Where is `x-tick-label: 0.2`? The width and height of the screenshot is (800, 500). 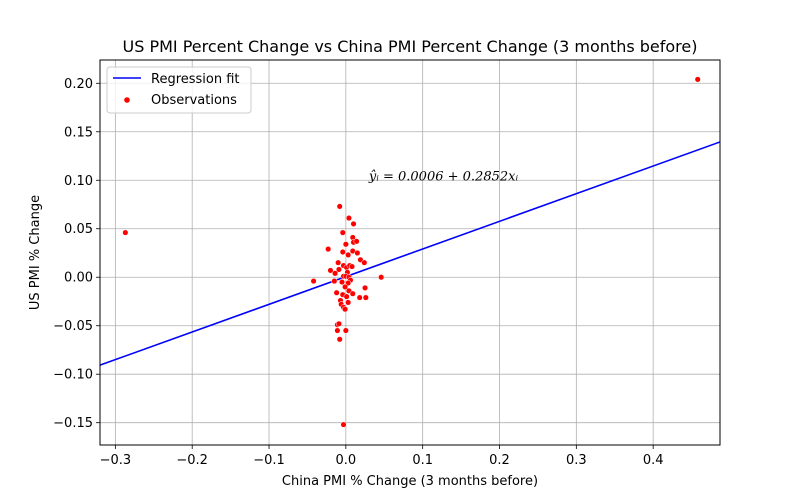 x-tick-label: 0.2 is located at coordinates (499, 460).